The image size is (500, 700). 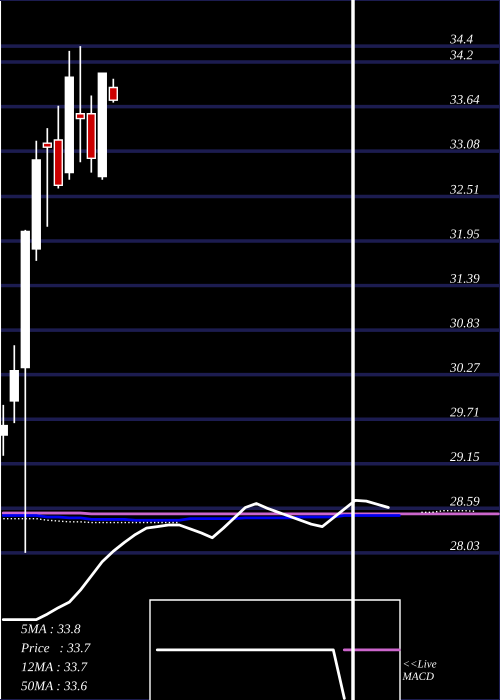 What do you see at coordinates (419, 670) in the screenshot?
I see `annotation: <<Live MACD` at bounding box center [419, 670].